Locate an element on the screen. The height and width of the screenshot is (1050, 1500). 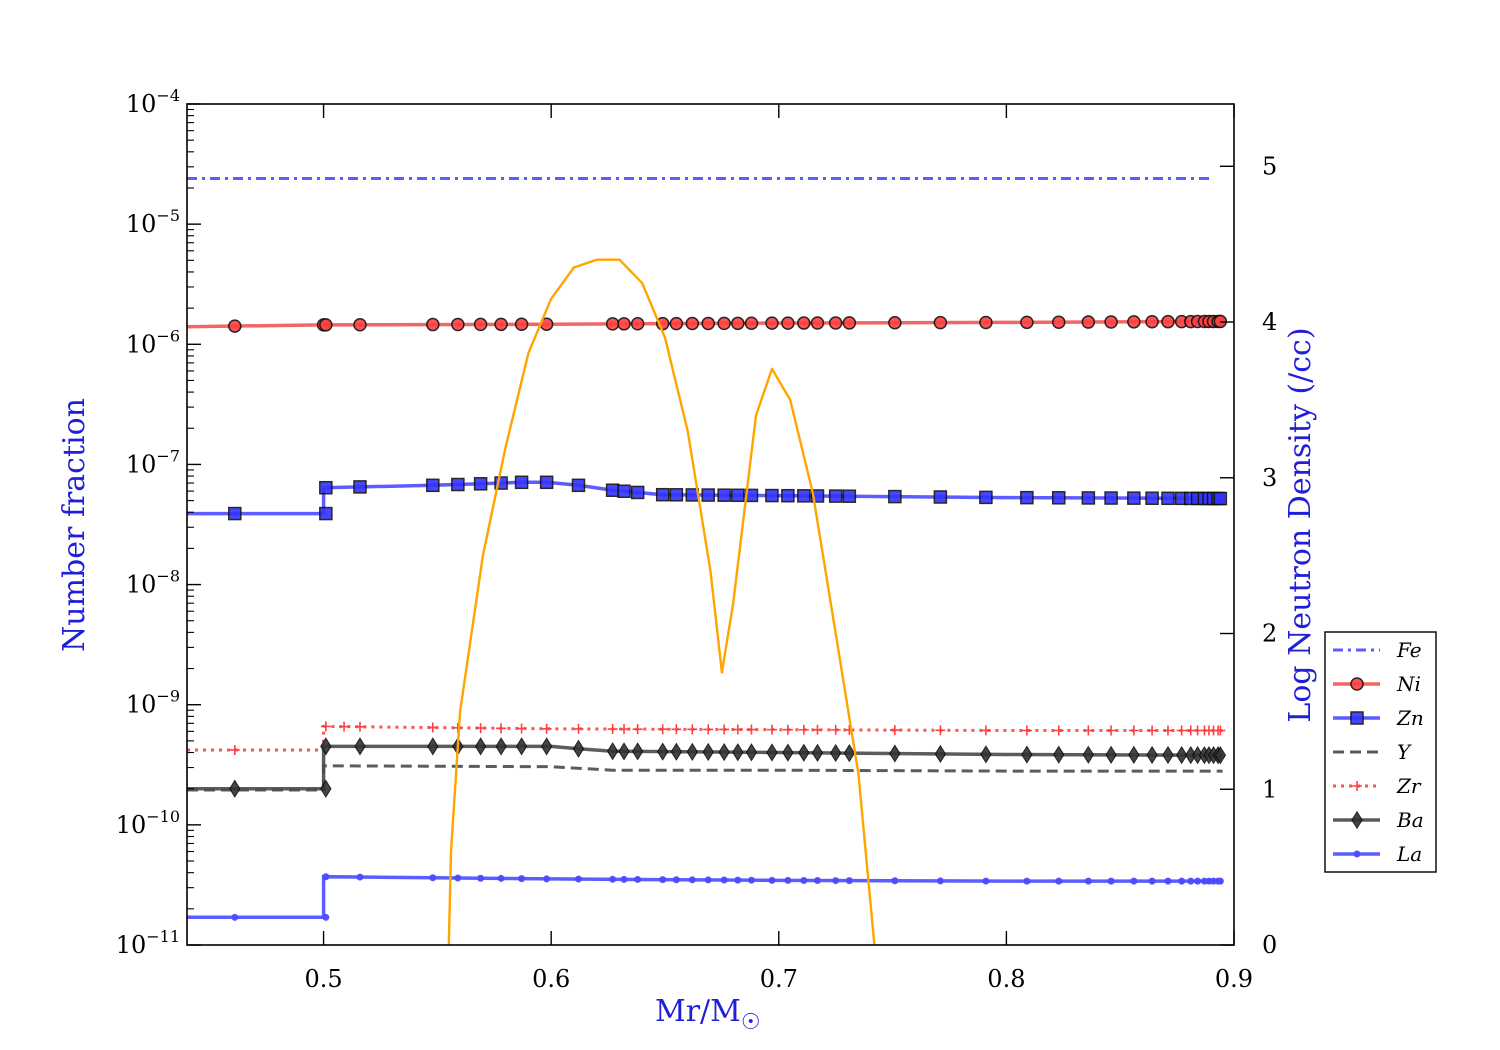
legend-label: La is located at coordinates (1409, 854).